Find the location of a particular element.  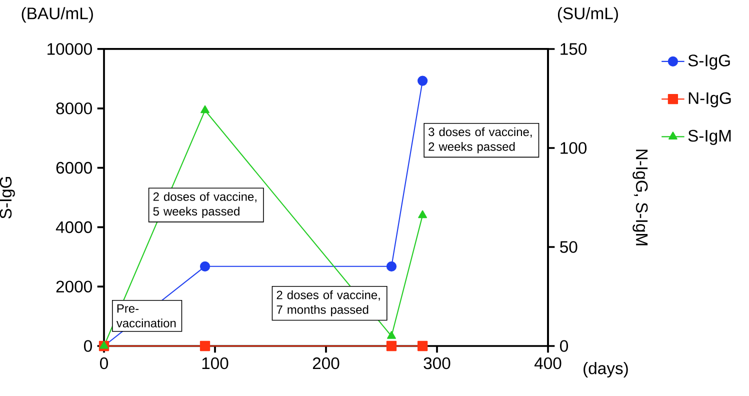

x-tick-label: 100 is located at coordinates (215, 363).